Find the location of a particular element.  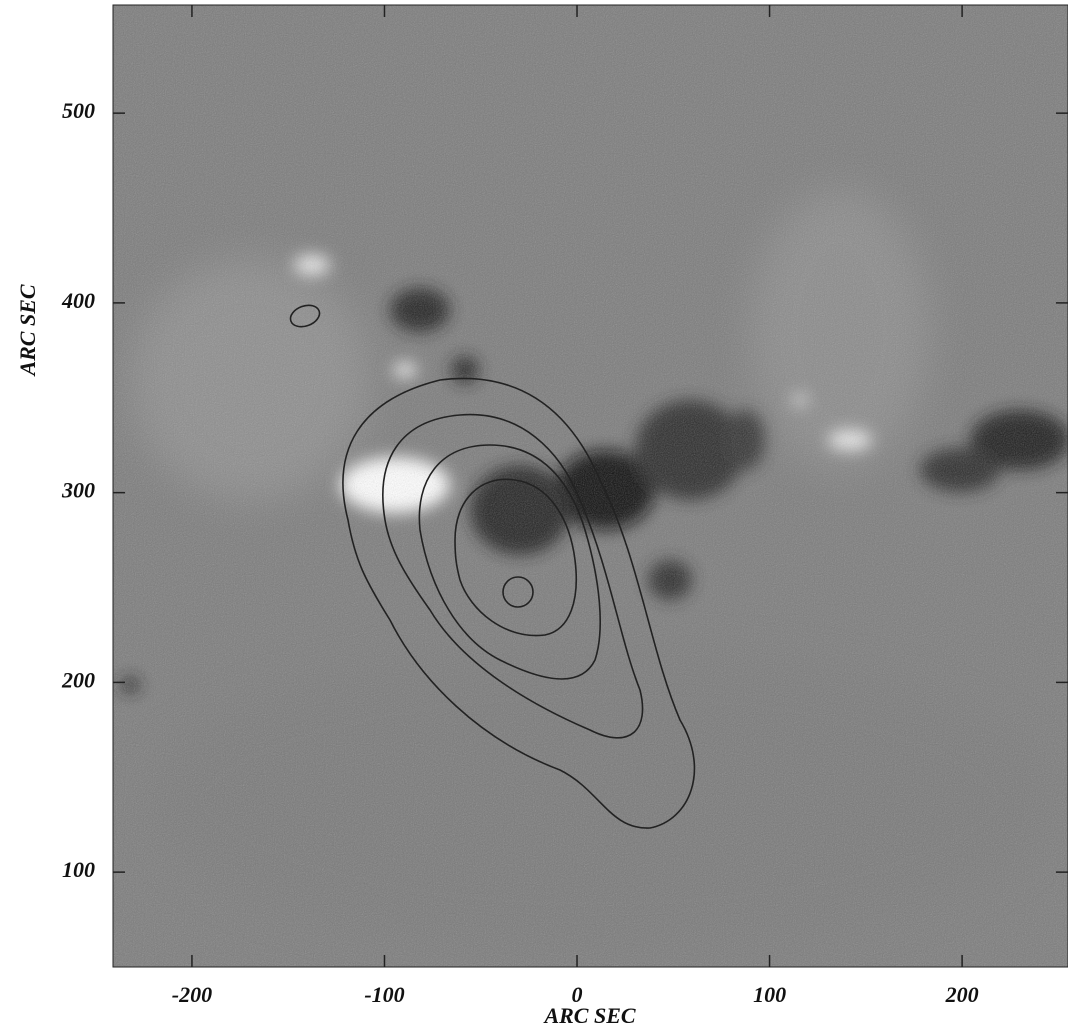

y-tick-label: 100 is located at coordinates (78, 869).